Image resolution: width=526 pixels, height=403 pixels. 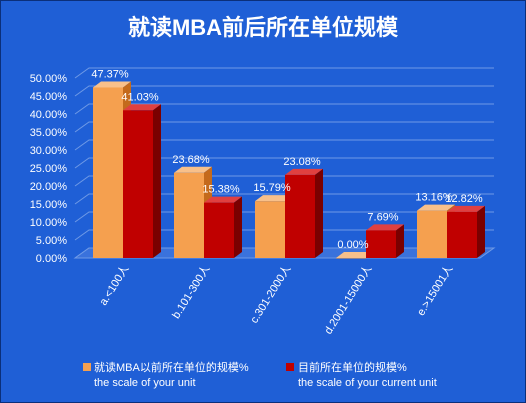 I want to click on y-tick-label: 45.00%, so click(x=49, y=97).